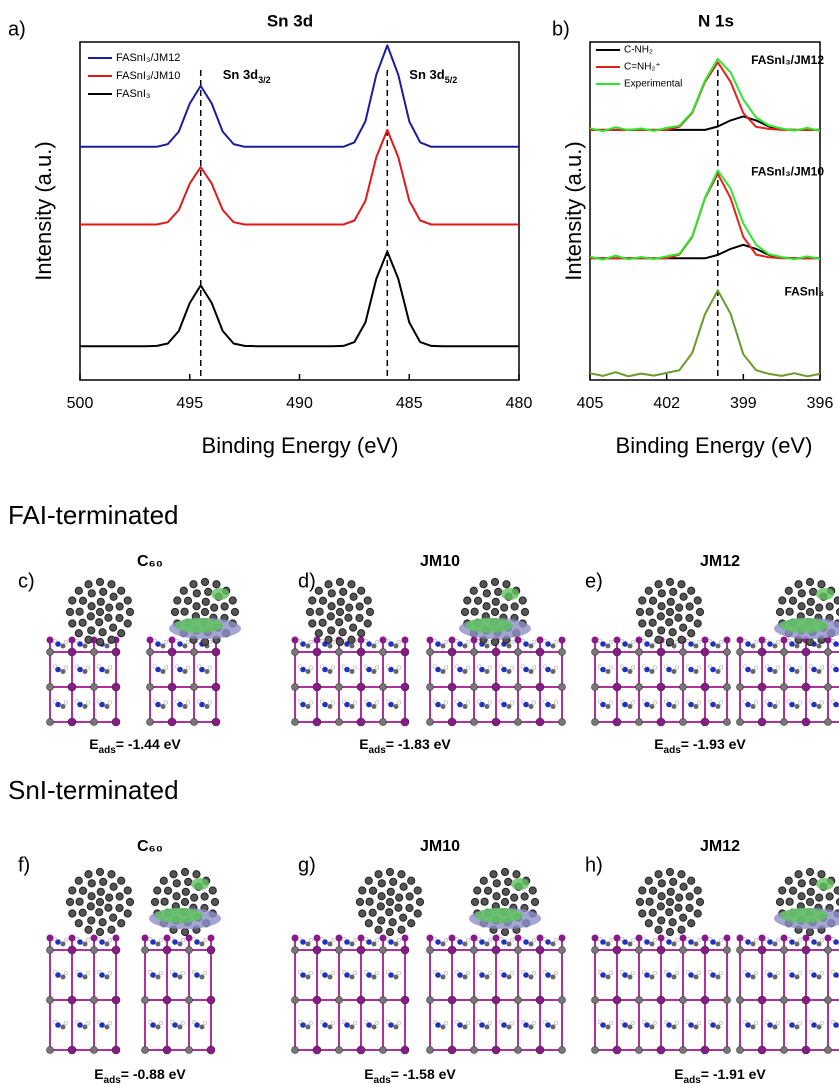 The height and width of the screenshot is (1086, 839). What do you see at coordinates (140, 1076) in the screenshot?
I see `adsorption-energy: Eads= -0.88 eV` at bounding box center [140, 1076].